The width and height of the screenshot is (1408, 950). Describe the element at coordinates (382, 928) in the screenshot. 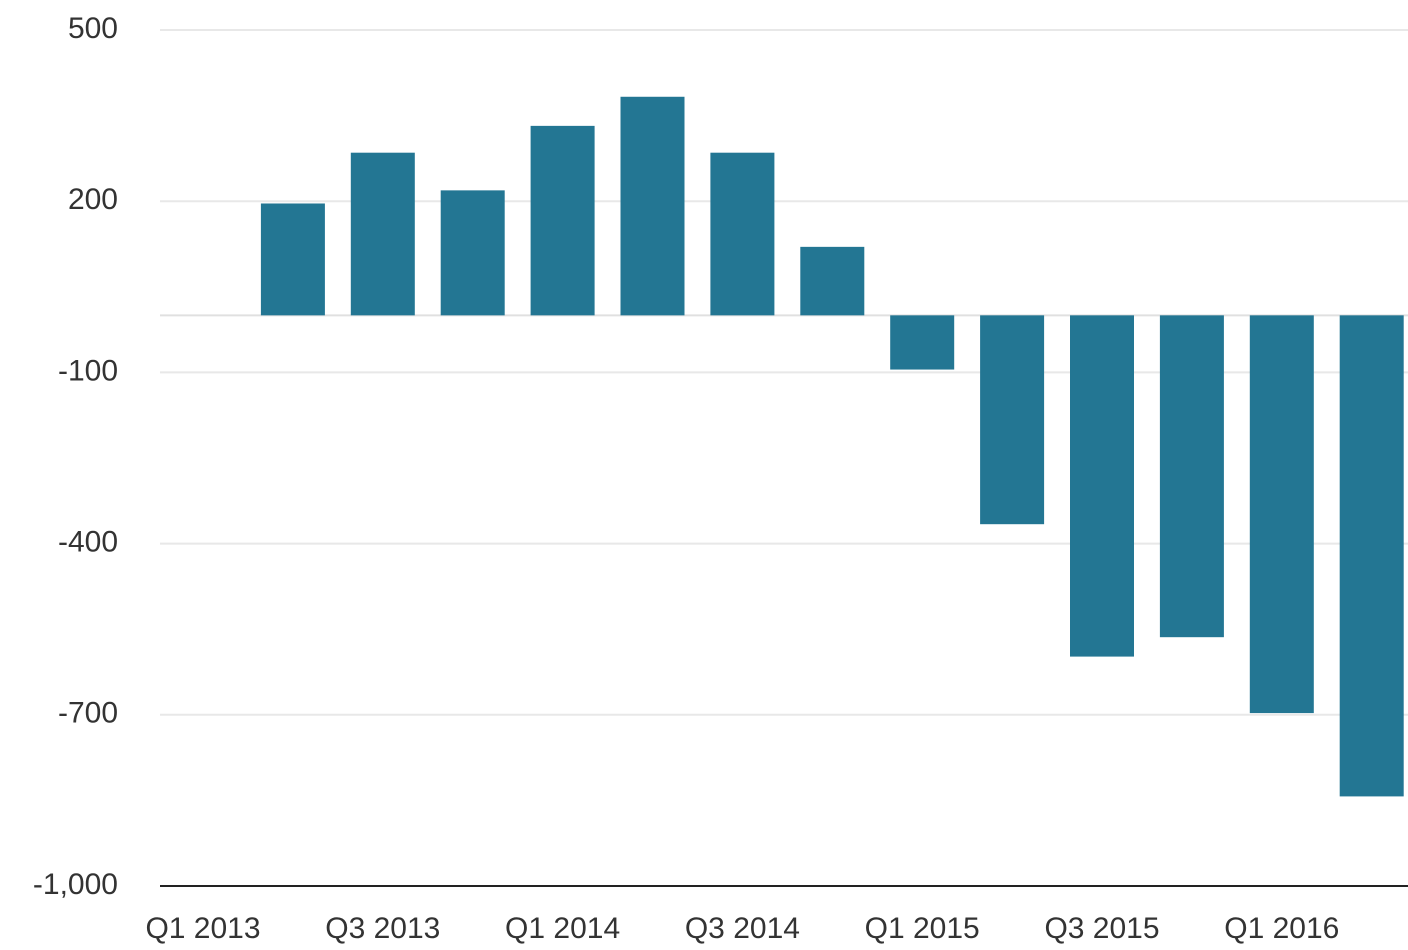

I see `x-tick-label: Q3 2013` at that location.